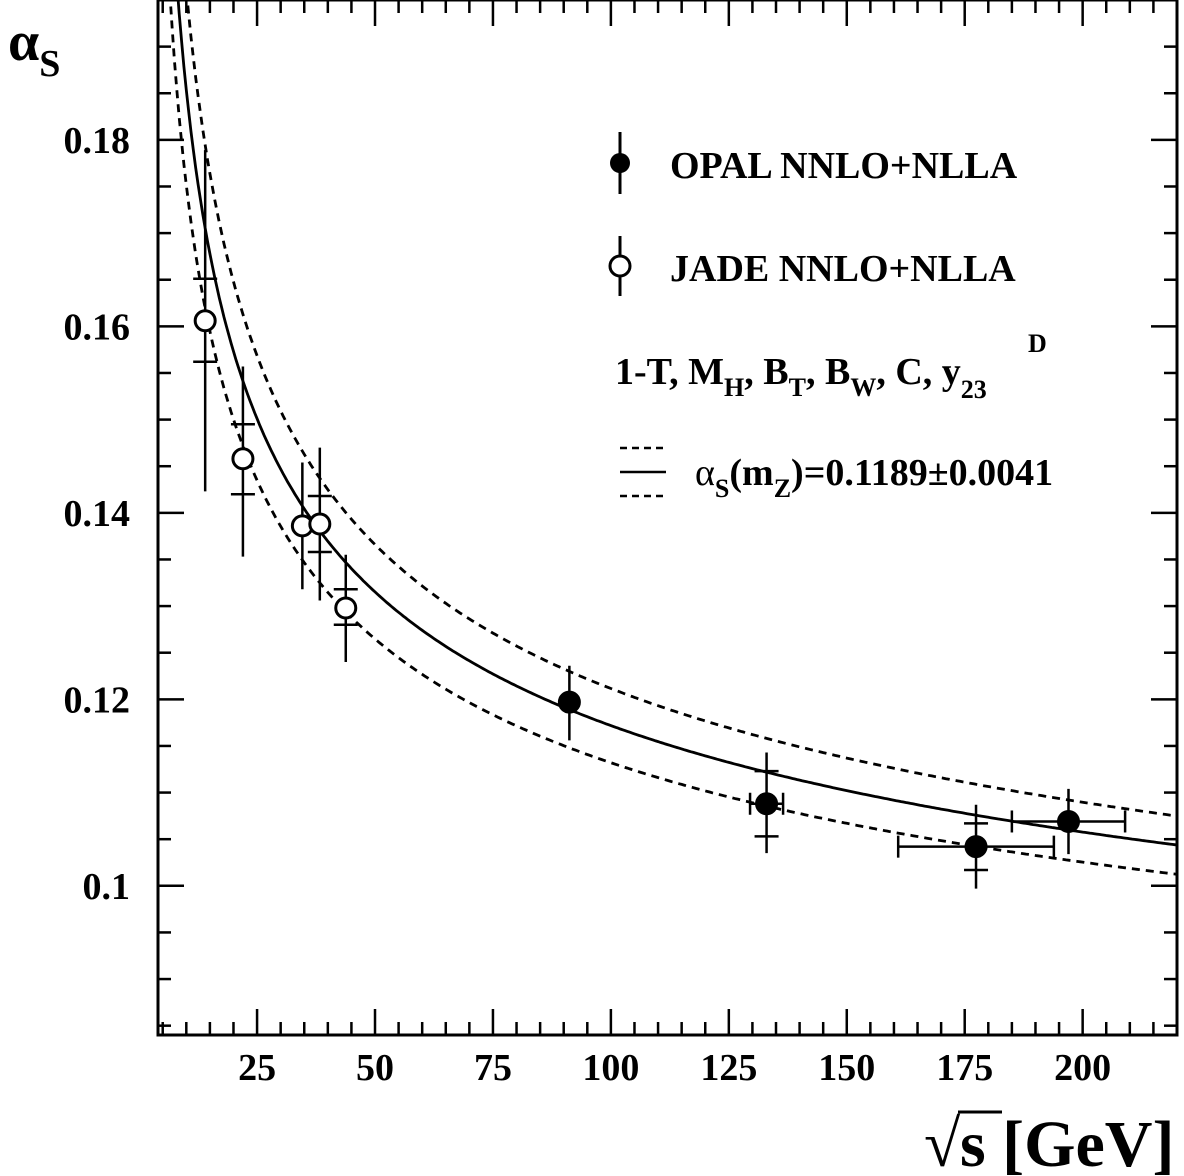  Describe the element at coordinates (34, 48) in the screenshot. I see `y-axis-label: αS` at that location.